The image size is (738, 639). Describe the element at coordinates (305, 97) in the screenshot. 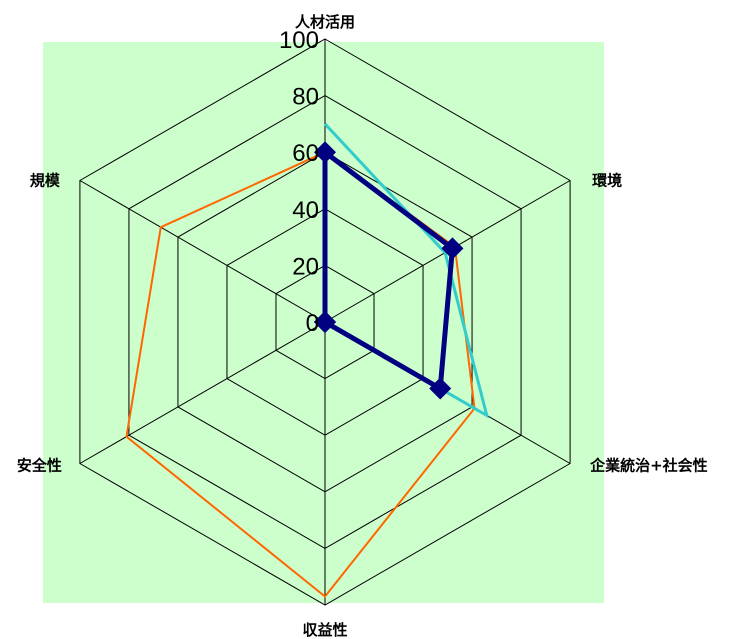

I see `tick-label-80: 80` at that location.